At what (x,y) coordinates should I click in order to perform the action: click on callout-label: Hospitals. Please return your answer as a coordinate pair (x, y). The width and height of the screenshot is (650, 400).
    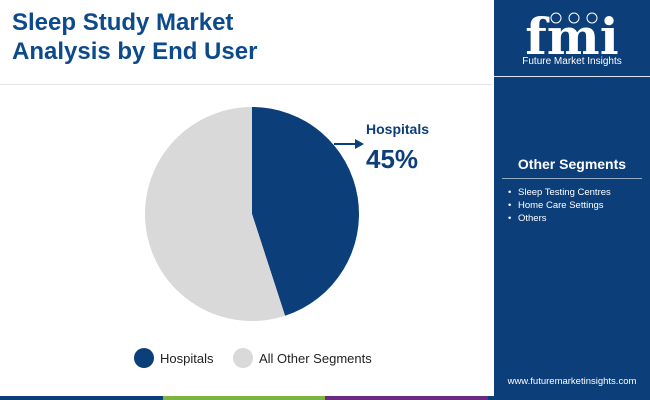
    Looking at the image, I should click on (397, 129).